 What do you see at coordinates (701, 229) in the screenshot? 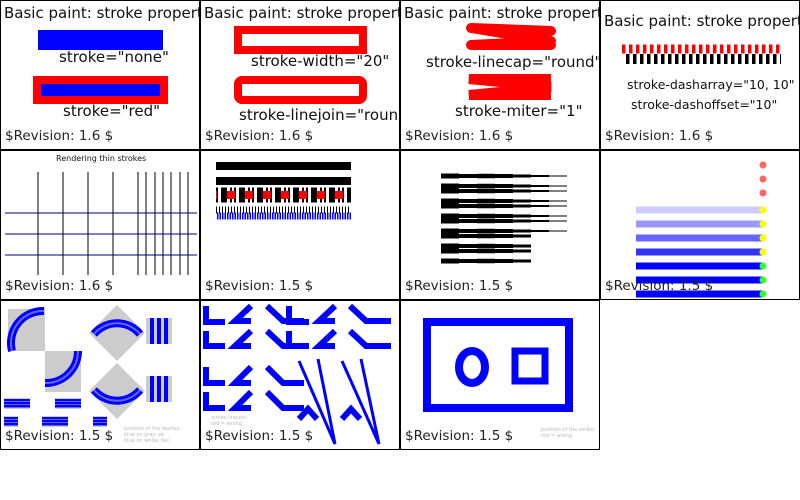
I see `opacity-demo` at bounding box center [701, 229].